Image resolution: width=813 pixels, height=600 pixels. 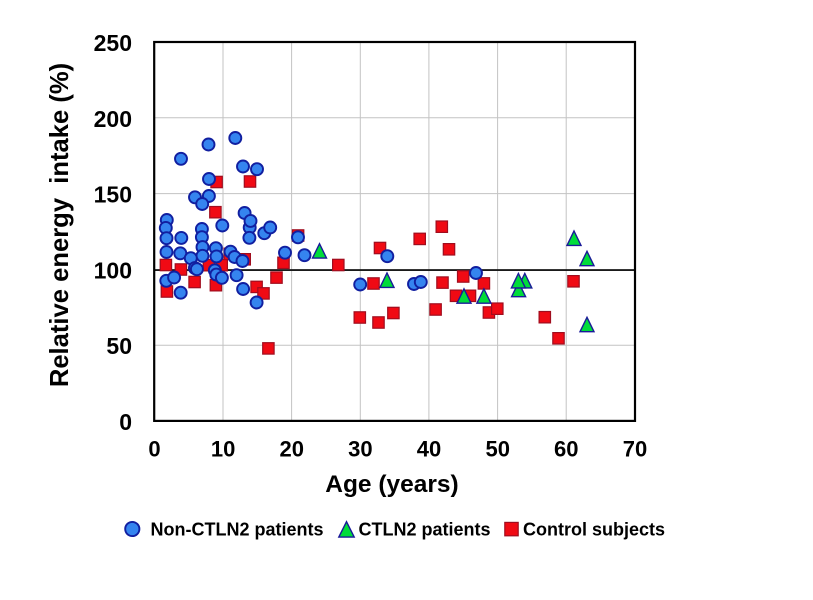 I want to click on svg-text: 100, so click(x=113, y=270).